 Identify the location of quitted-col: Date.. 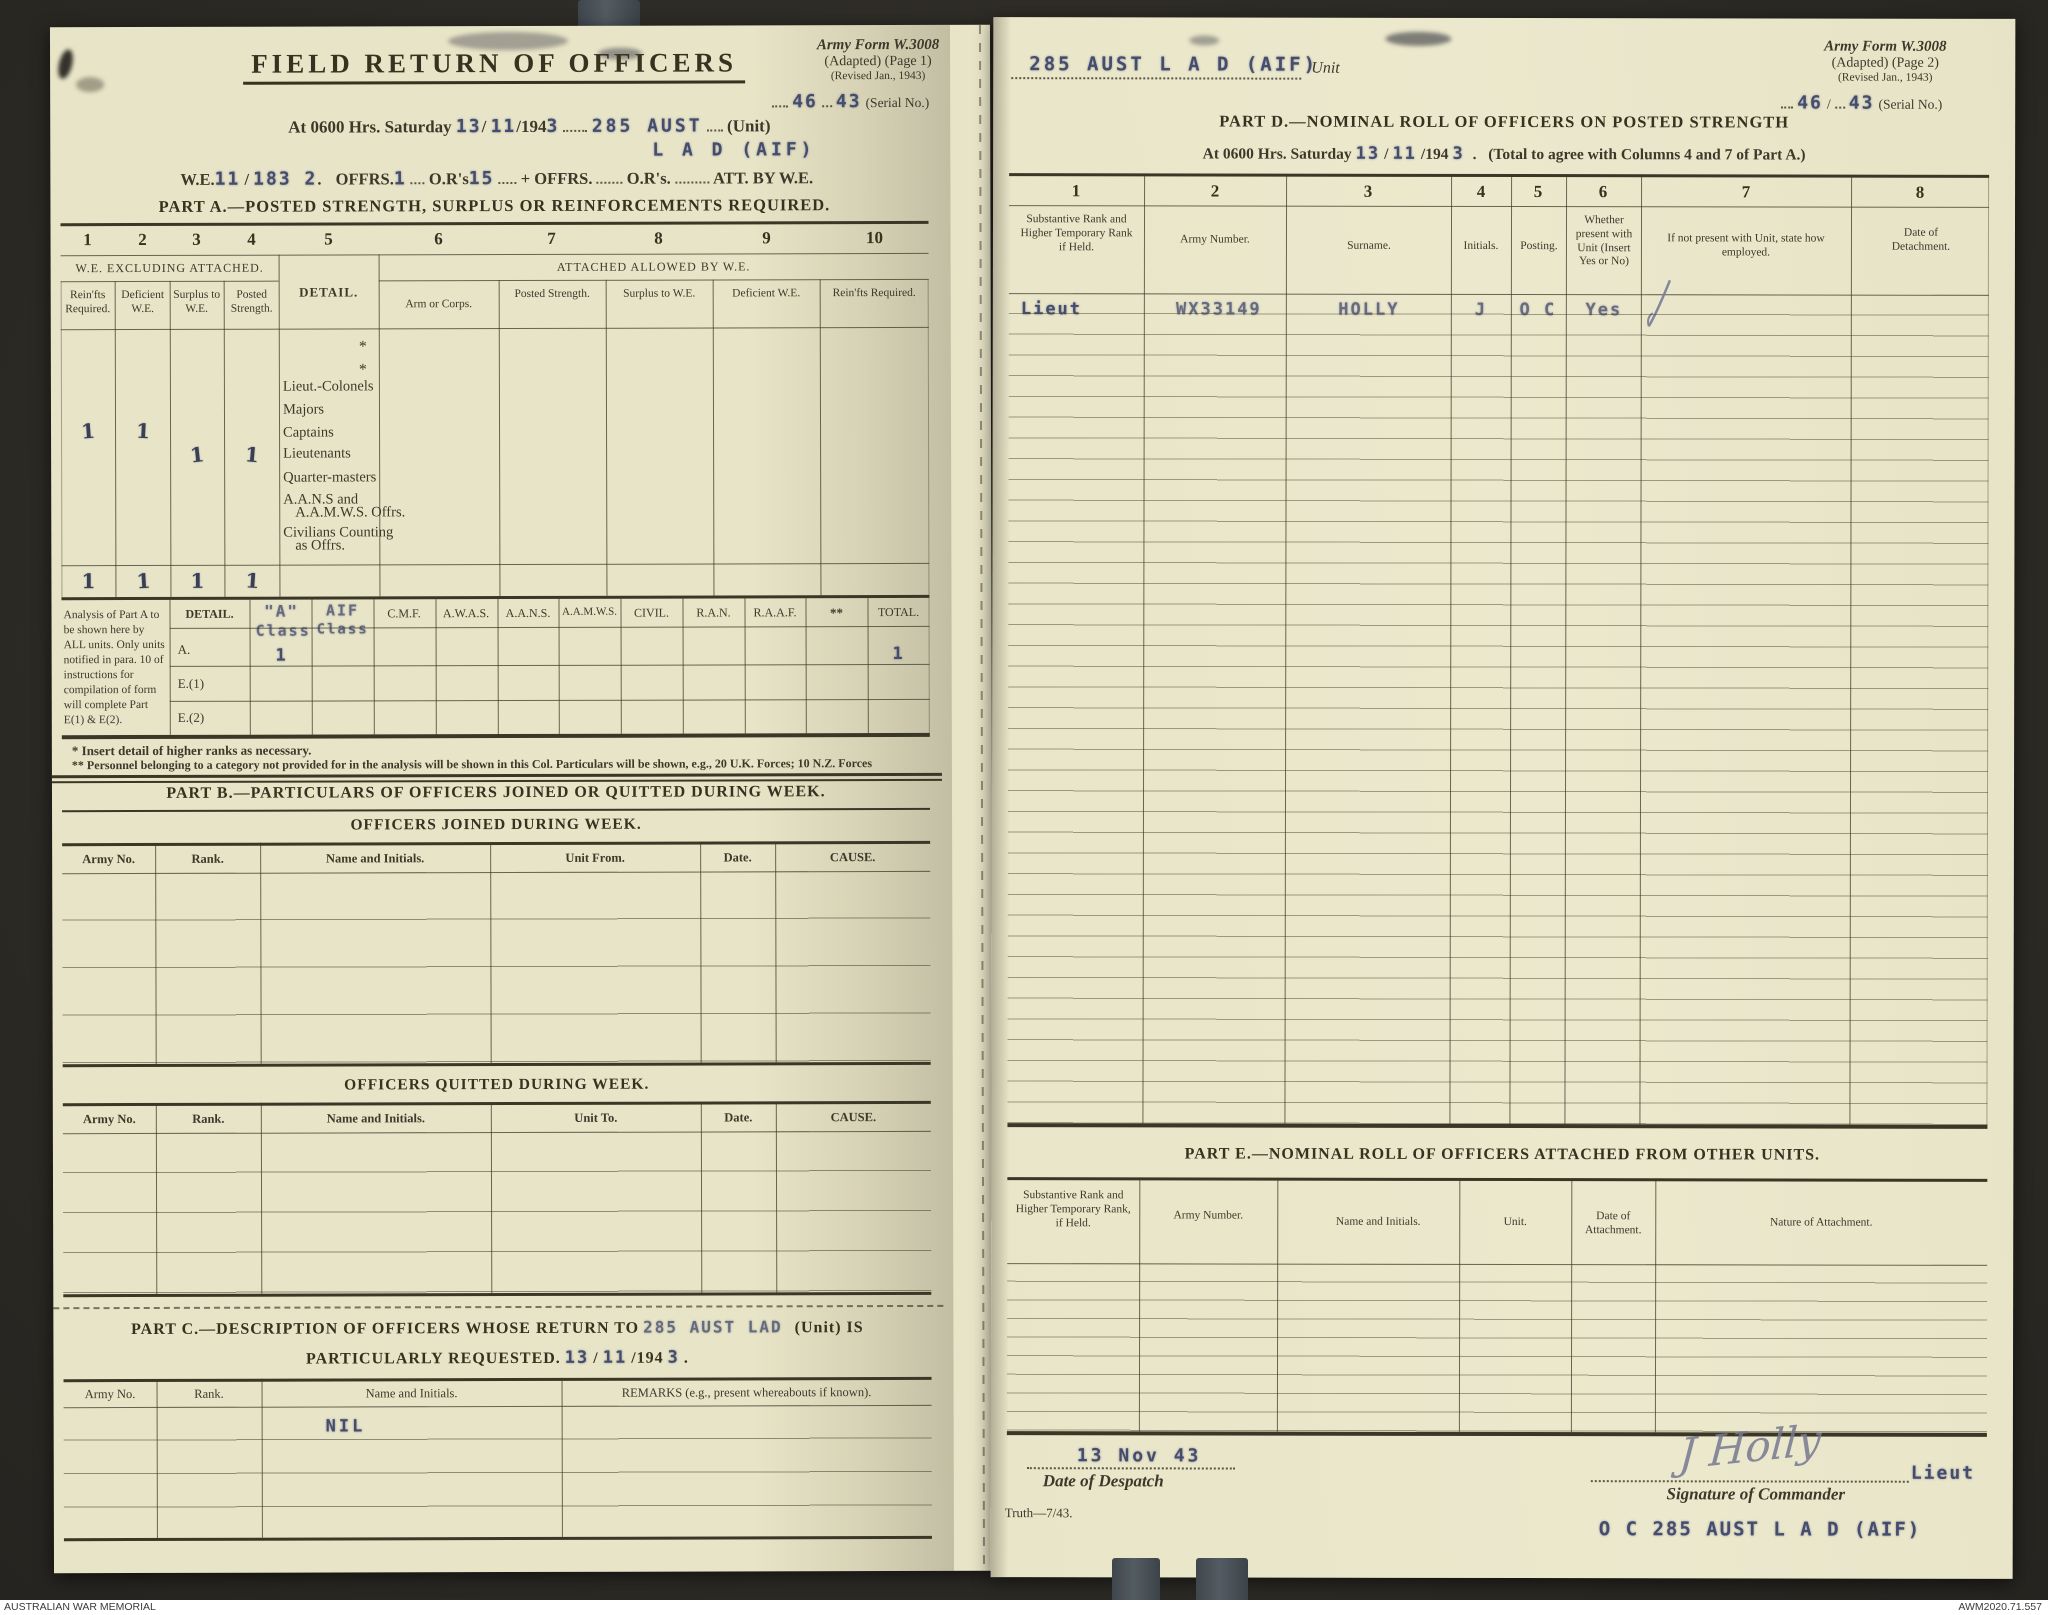
(738, 1117).